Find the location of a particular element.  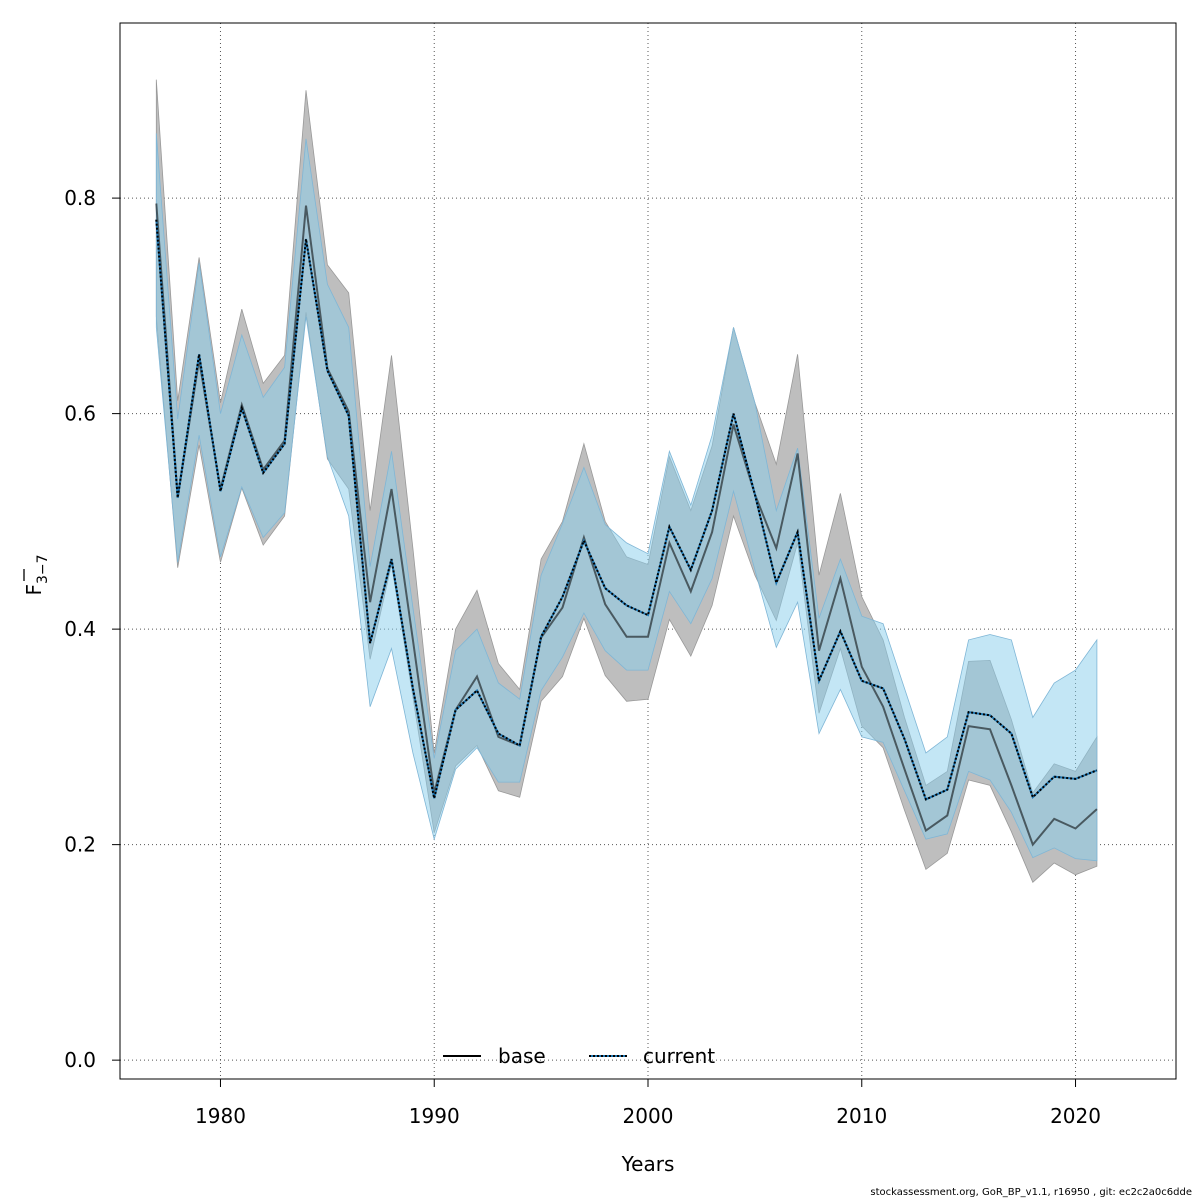

y-tick-label: 0.4 is located at coordinates (80, 629).